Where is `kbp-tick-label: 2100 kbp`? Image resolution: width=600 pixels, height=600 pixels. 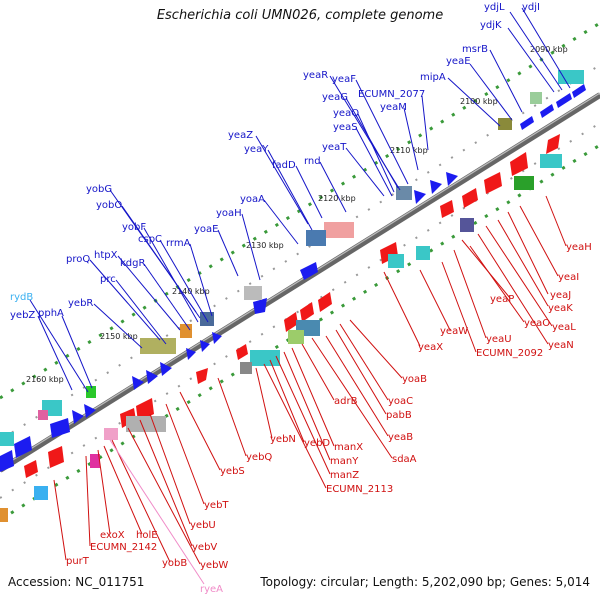
kbp-tick-label: 2100 kbp is located at coordinates (479, 101).